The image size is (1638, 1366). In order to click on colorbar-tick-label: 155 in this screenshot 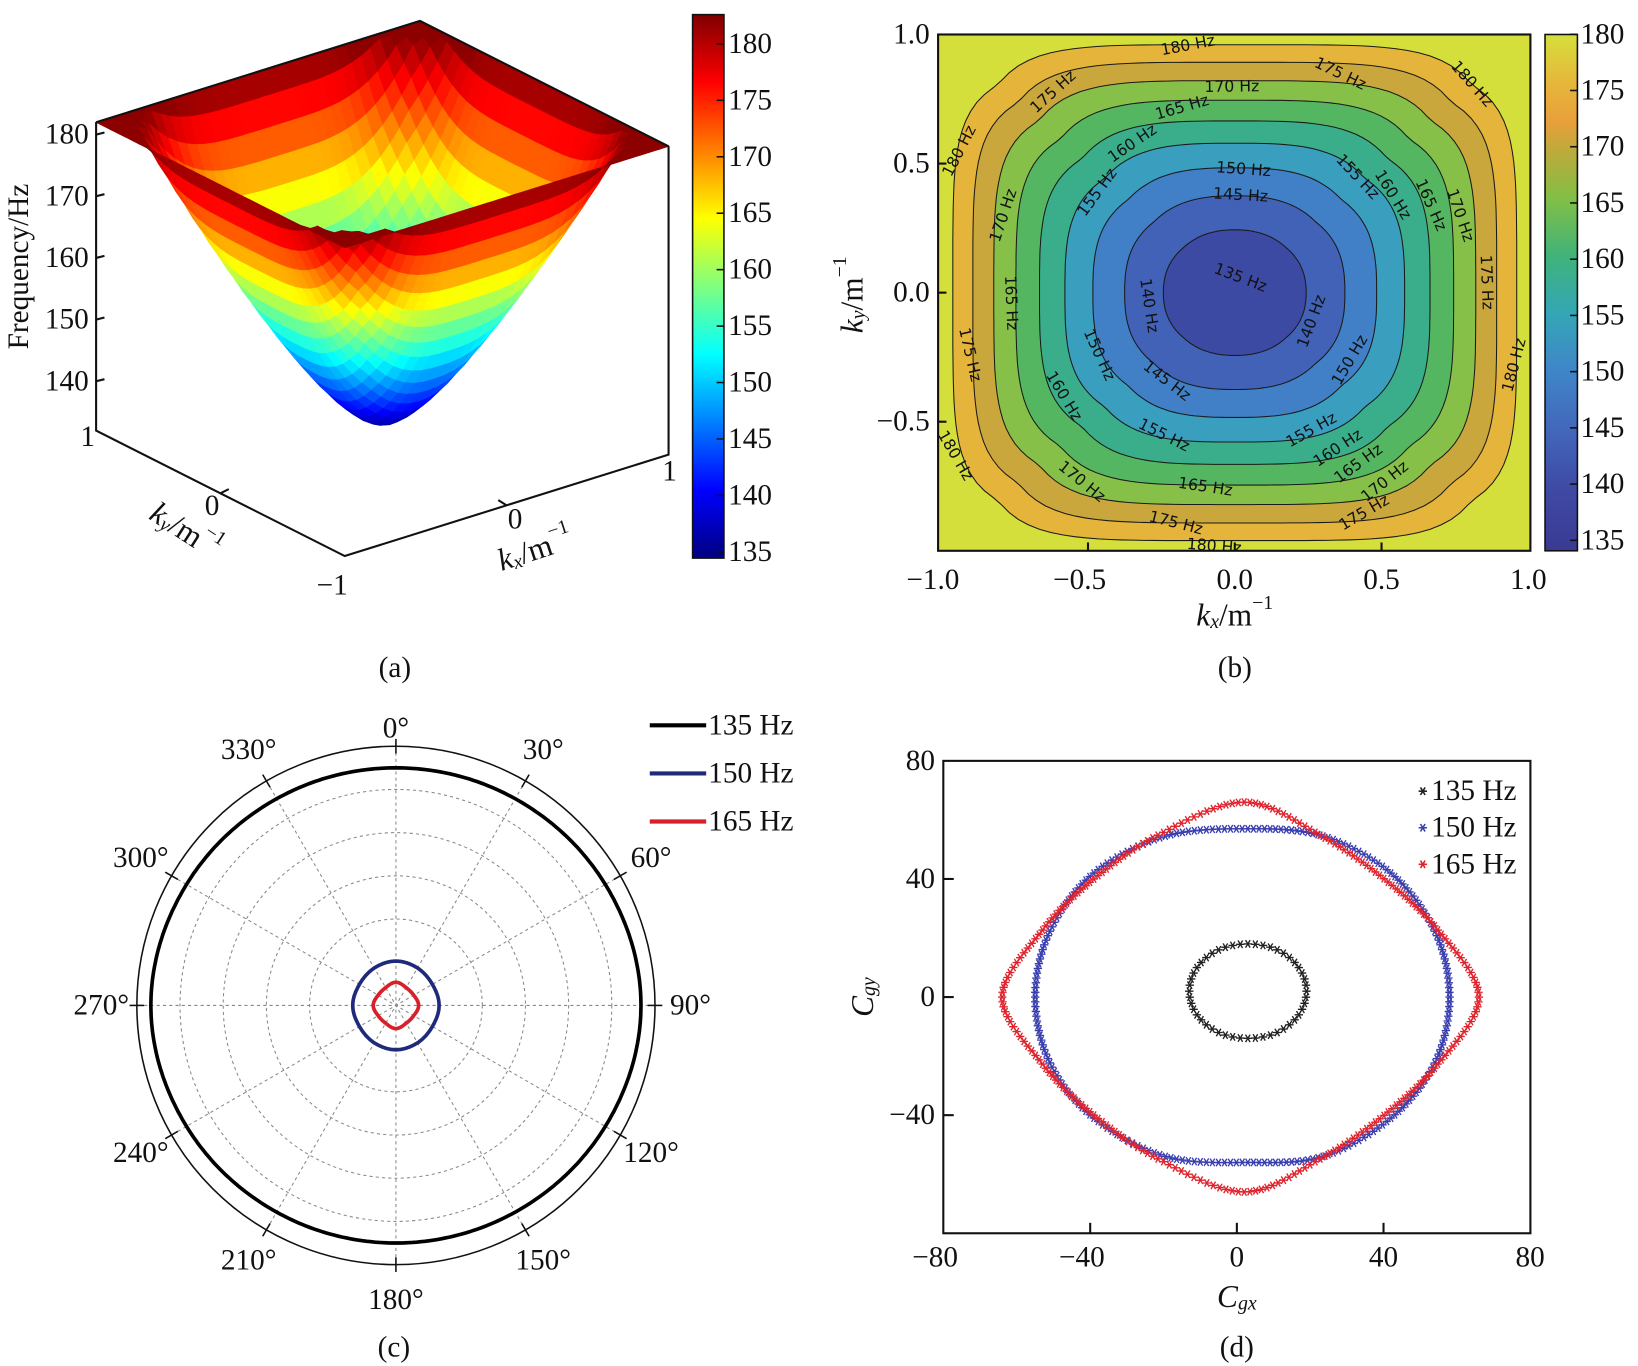, I will do `click(1603, 315)`.